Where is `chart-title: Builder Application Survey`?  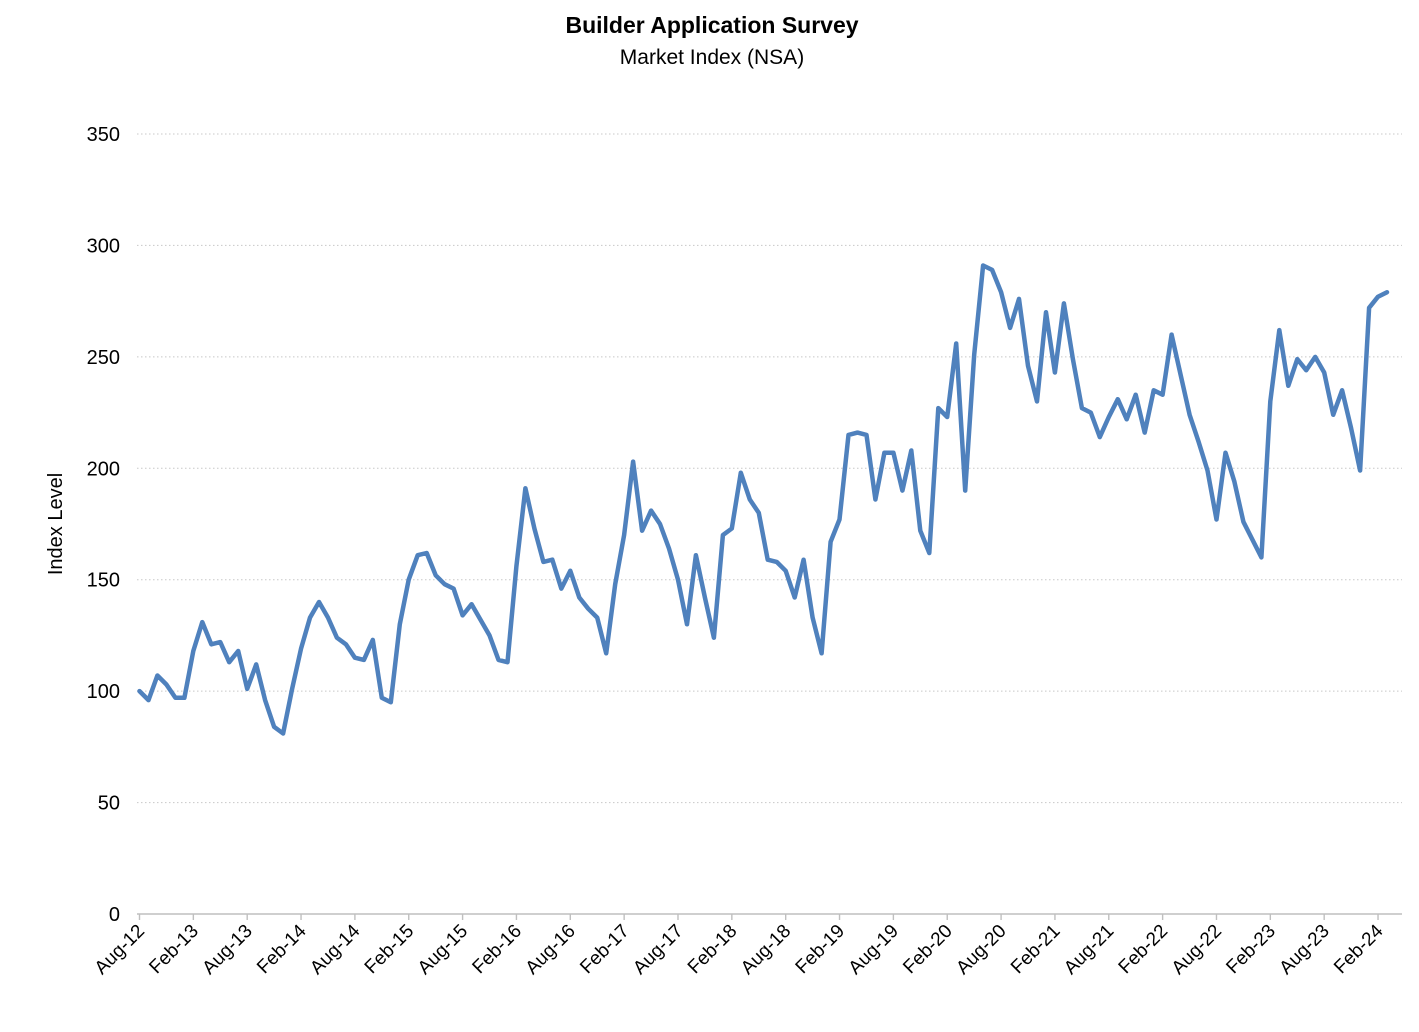 chart-title: Builder Application Survey is located at coordinates (711, 25).